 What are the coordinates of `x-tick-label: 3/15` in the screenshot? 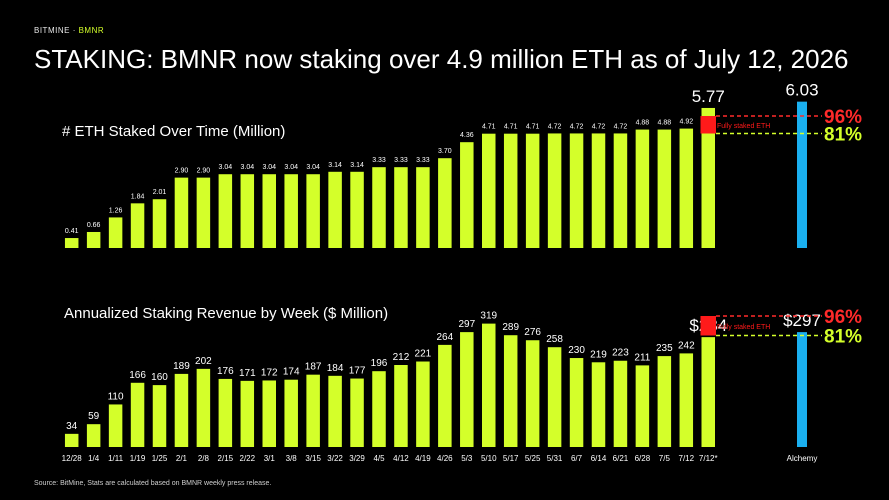 It's located at (313, 458).